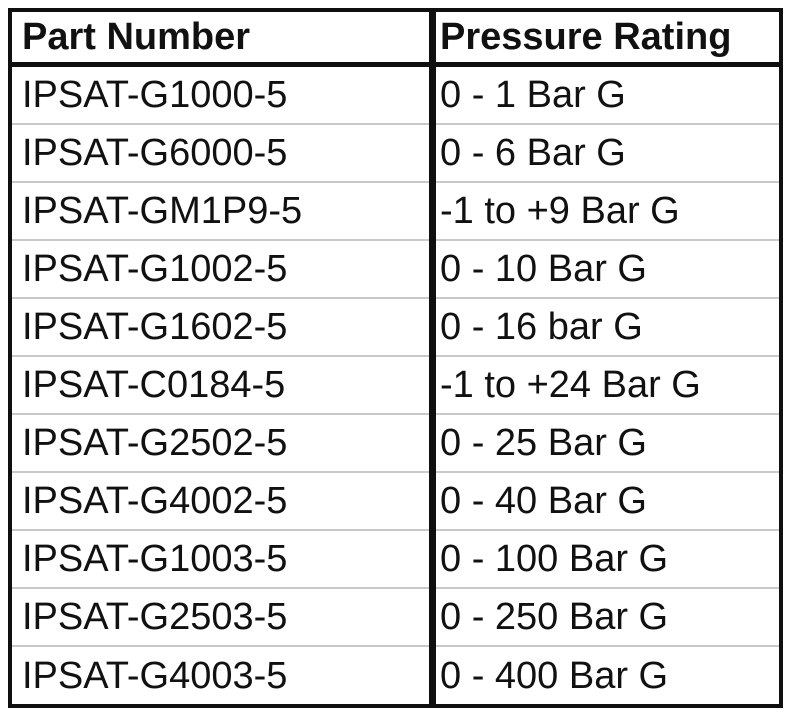 This screenshot has height=714, width=787. What do you see at coordinates (395, 444) in the screenshot?
I see `table-row: IPSAT-G2502-5 0 - 25 Bar G` at bounding box center [395, 444].